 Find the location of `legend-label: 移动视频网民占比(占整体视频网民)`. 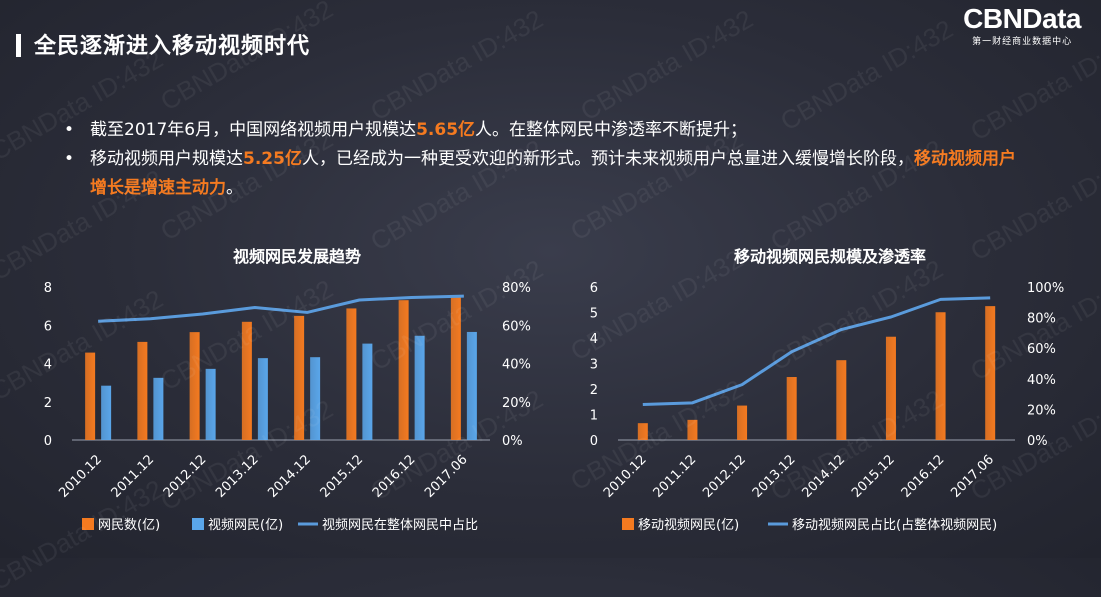

legend-label: 移动视频网民占比(占整体视频网民) is located at coordinates (894, 525).